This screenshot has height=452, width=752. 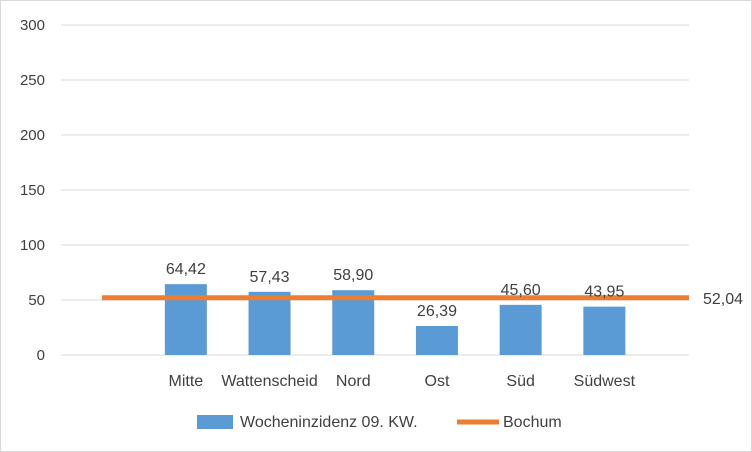 I want to click on bar-süd, so click(x=520, y=329).